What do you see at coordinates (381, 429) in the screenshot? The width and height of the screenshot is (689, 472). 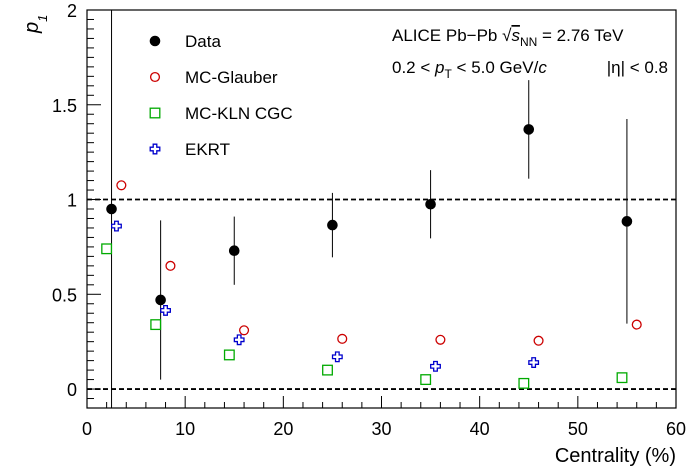 I see `x-tick-label: 30` at bounding box center [381, 429].